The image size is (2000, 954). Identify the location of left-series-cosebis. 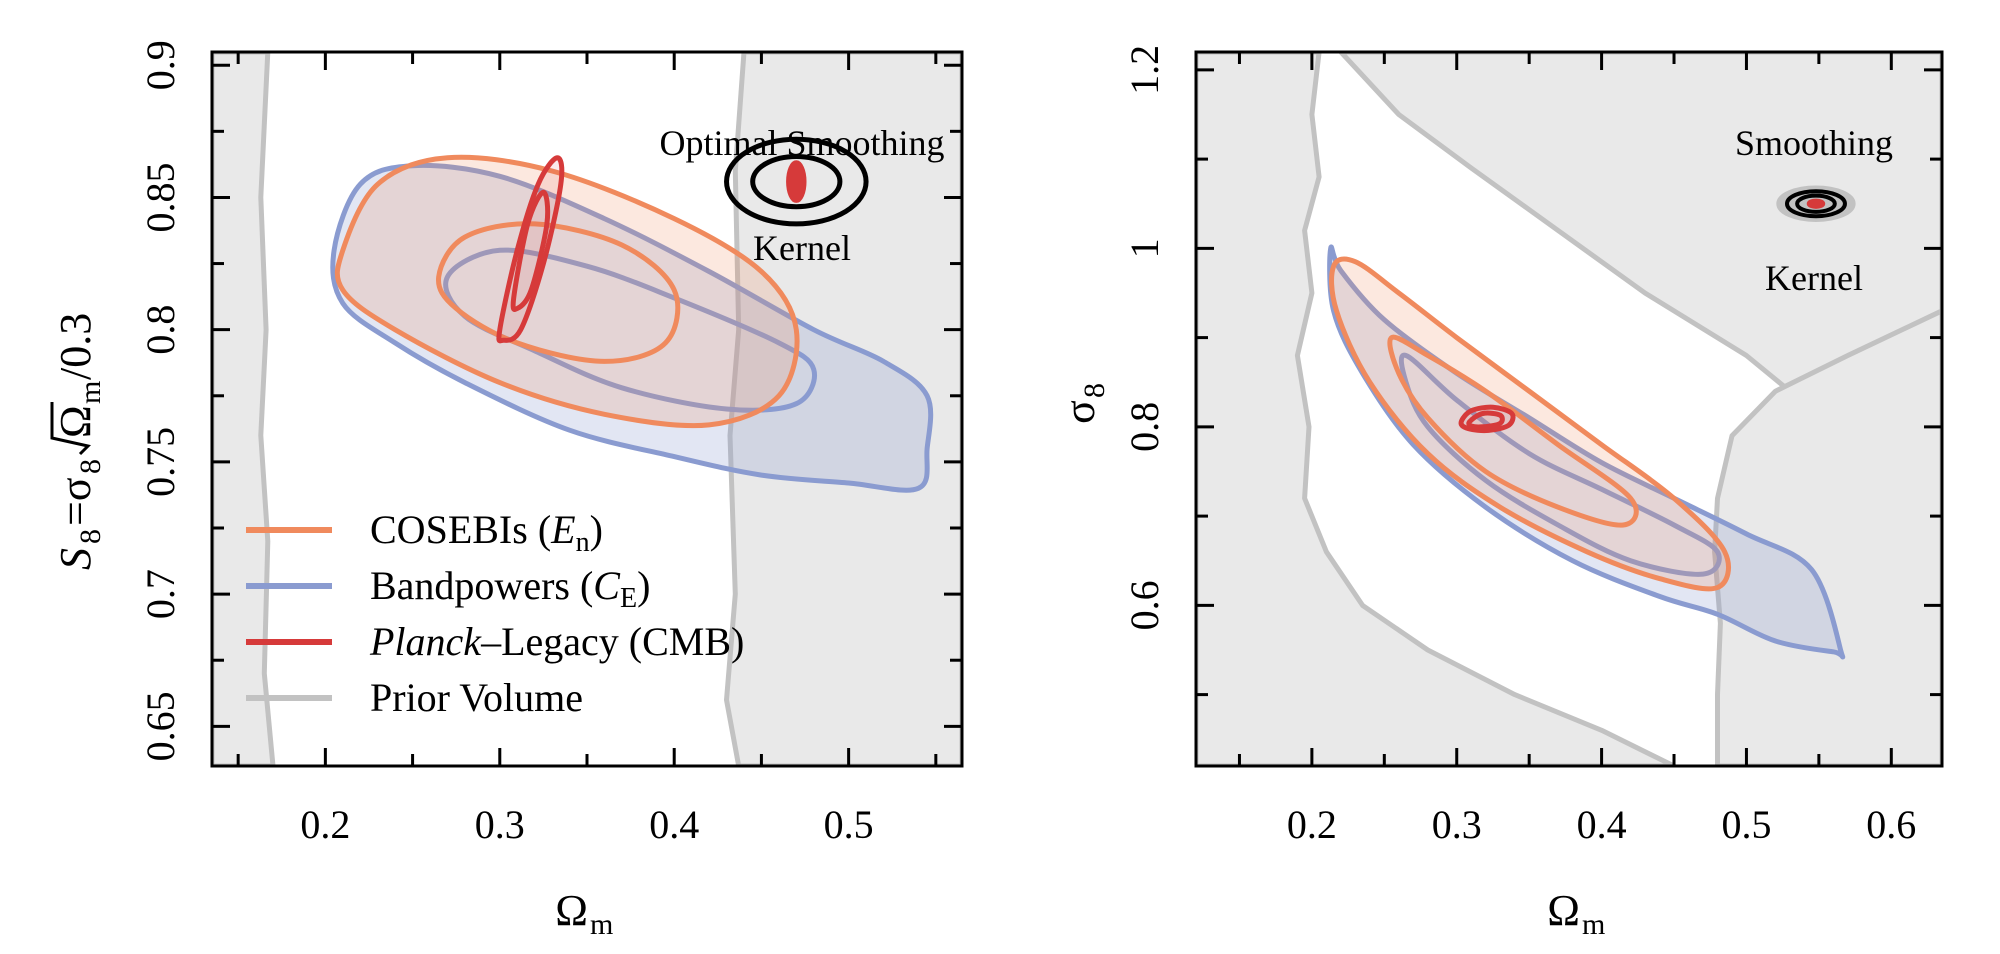
(567, 291).